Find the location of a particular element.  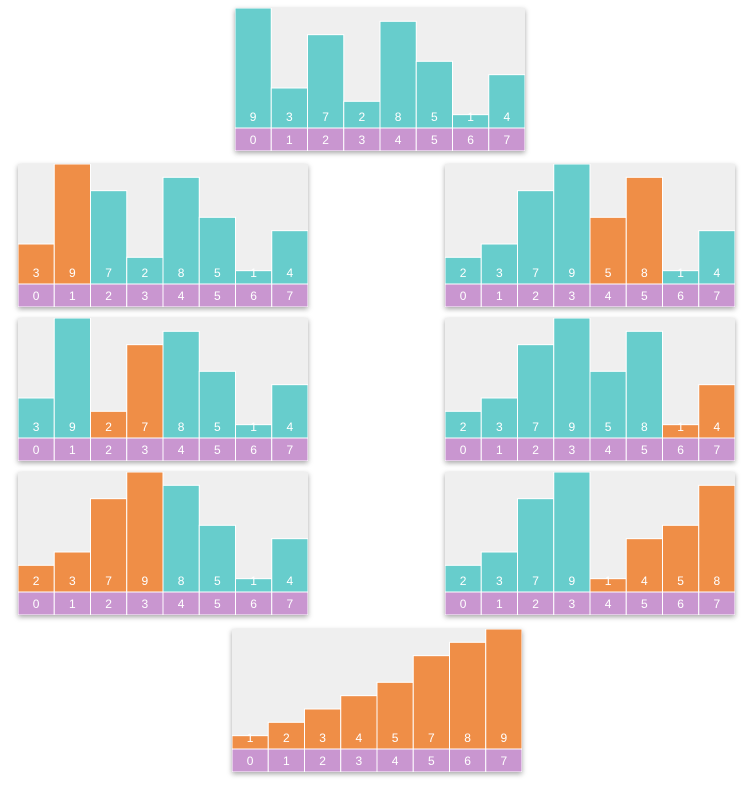

panel-step-3-svg: 2 0 3 1 7 2 9 3 8 4 5 5 1 6 4 7 is located at coordinates (163, 543).